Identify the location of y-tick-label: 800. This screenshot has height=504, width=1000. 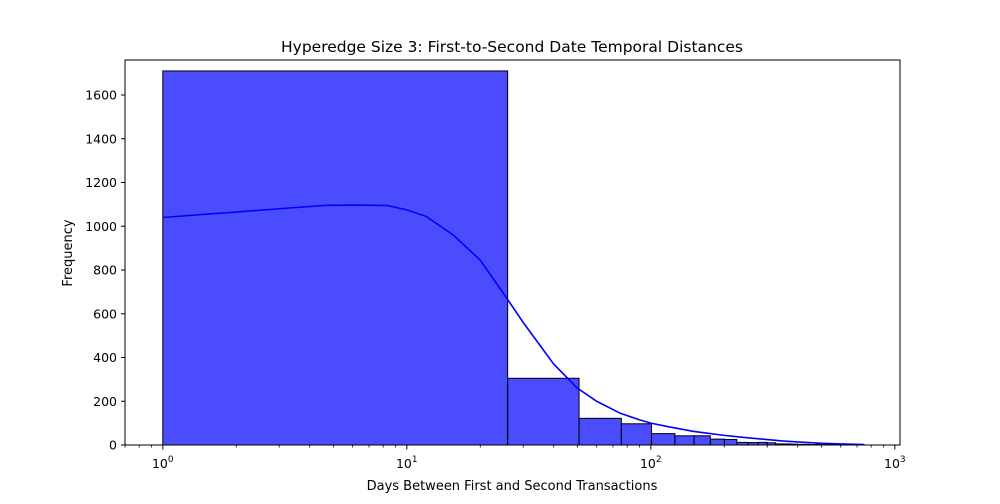
(105, 270).